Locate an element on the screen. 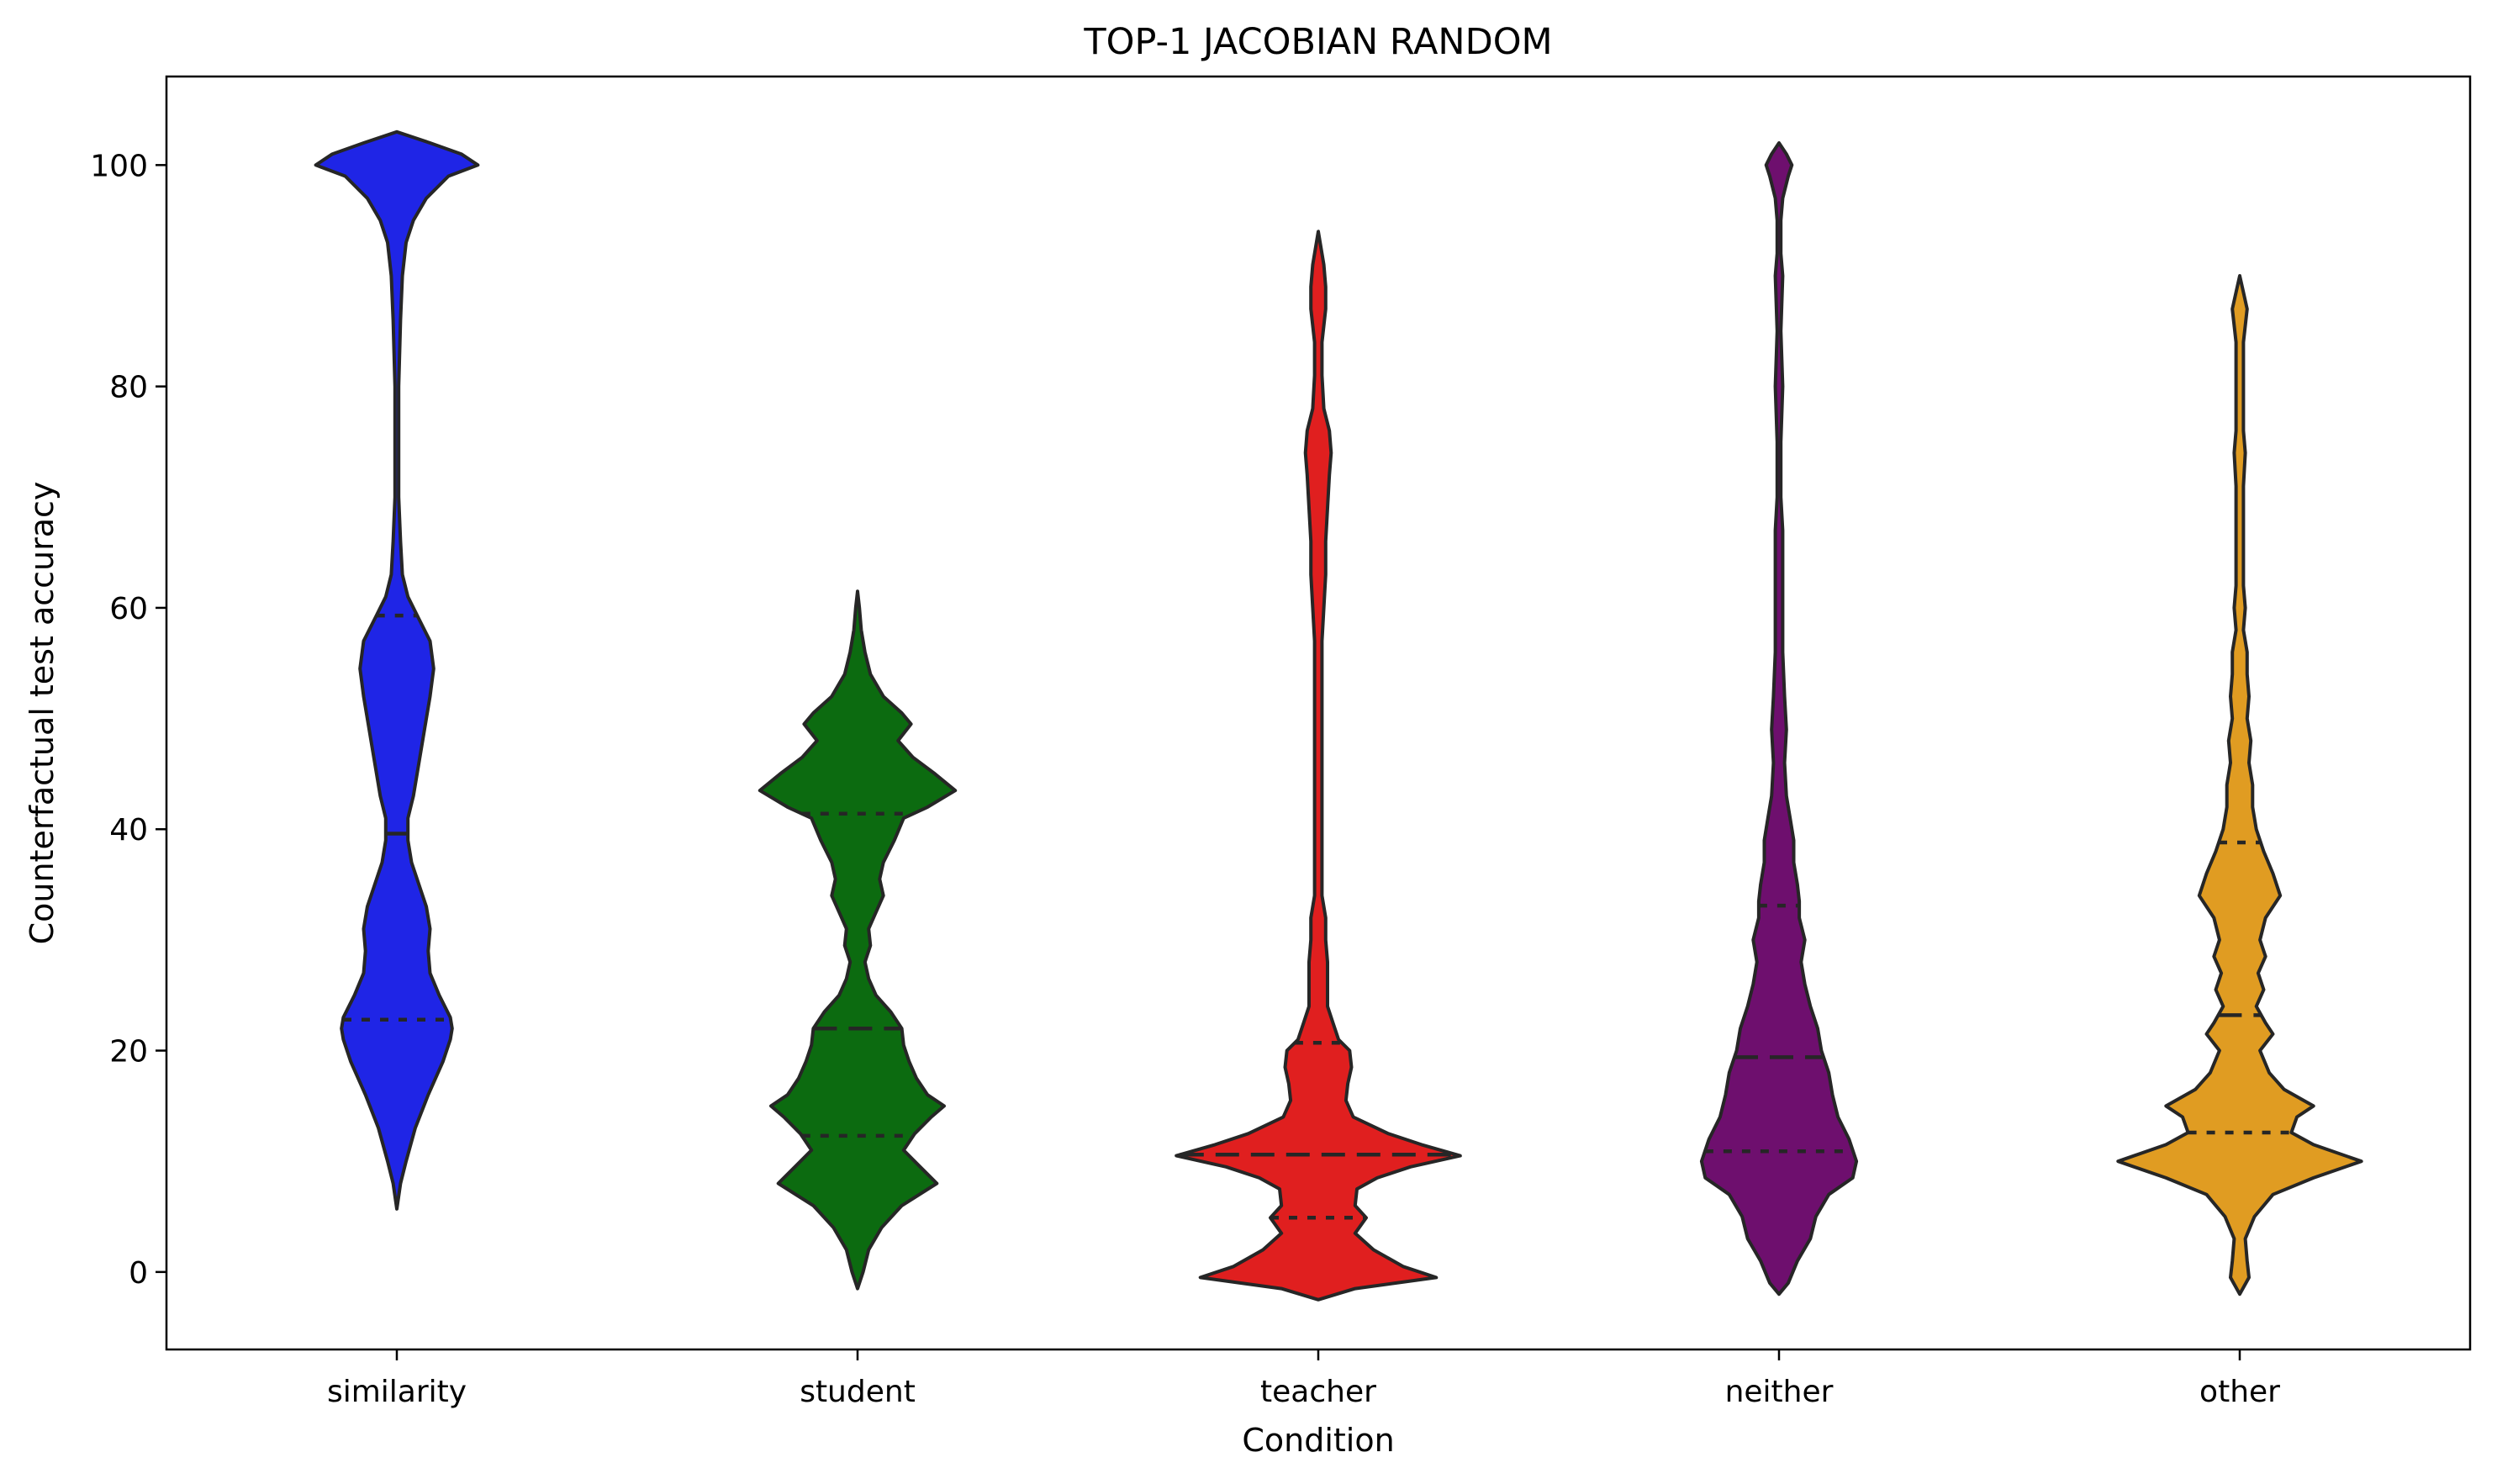 Image resolution: width=2497 pixels, height=1484 pixels. chart-title: TOP-1 JACOBIAN RANDOM is located at coordinates (1317, 42).